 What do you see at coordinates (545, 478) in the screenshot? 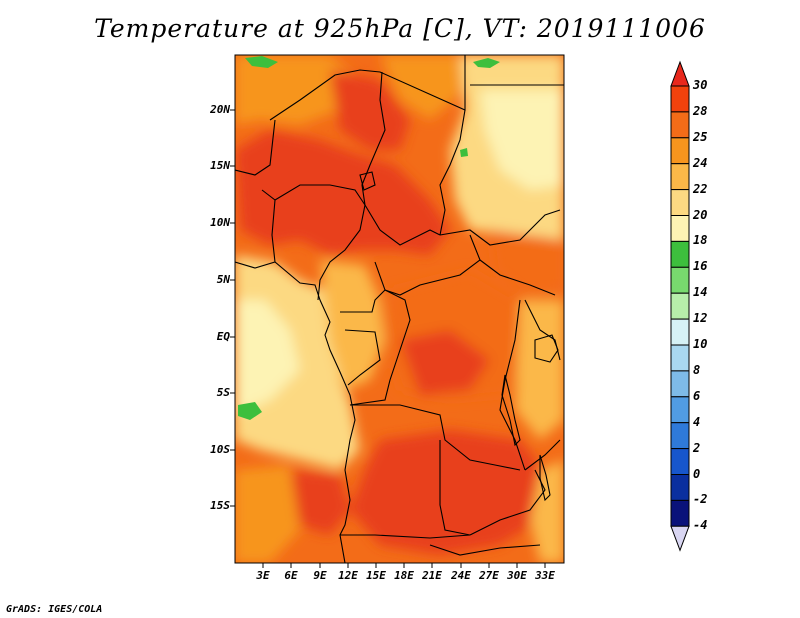
I see `lake-malawi` at bounding box center [545, 478].